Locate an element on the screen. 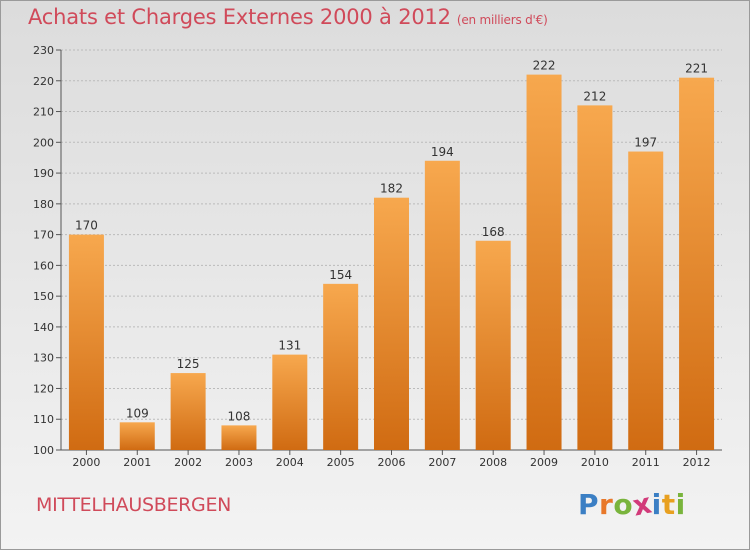 This screenshot has height=550, width=750. value-label: 108 is located at coordinates (239, 416).